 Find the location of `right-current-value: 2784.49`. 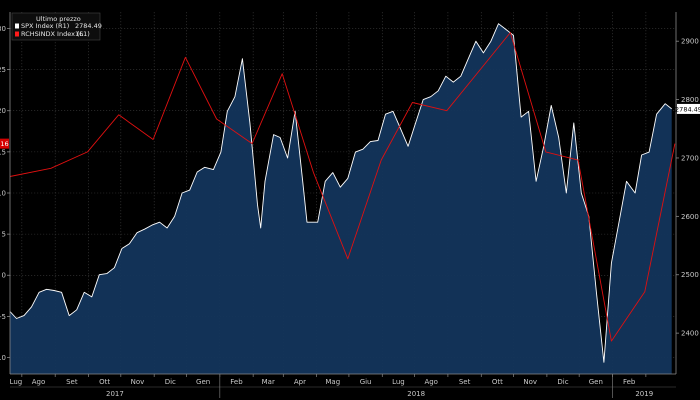

right-current-value: 2784.49 is located at coordinates (687, 109).